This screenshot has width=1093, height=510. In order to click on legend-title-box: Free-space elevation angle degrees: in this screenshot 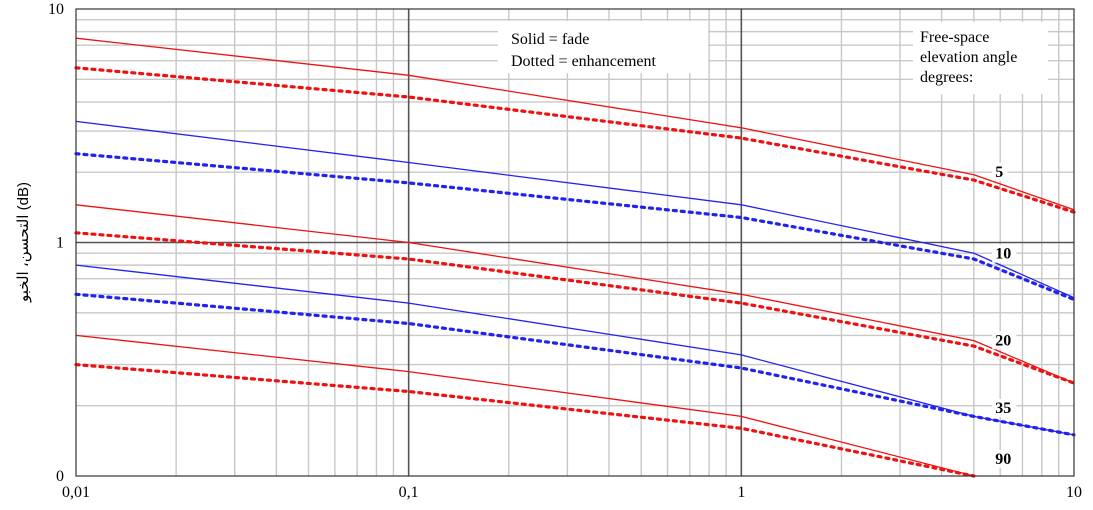, I will do `click(980, 58)`.